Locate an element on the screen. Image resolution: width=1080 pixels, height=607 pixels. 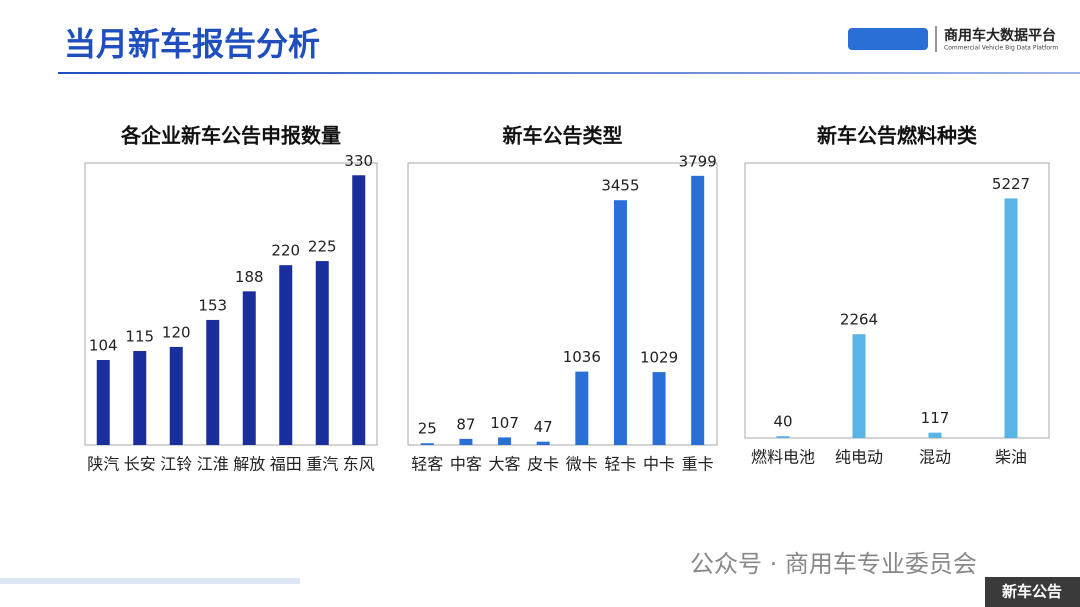
page-title: 当月新车报告分析 is located at coordinates (192, 44).